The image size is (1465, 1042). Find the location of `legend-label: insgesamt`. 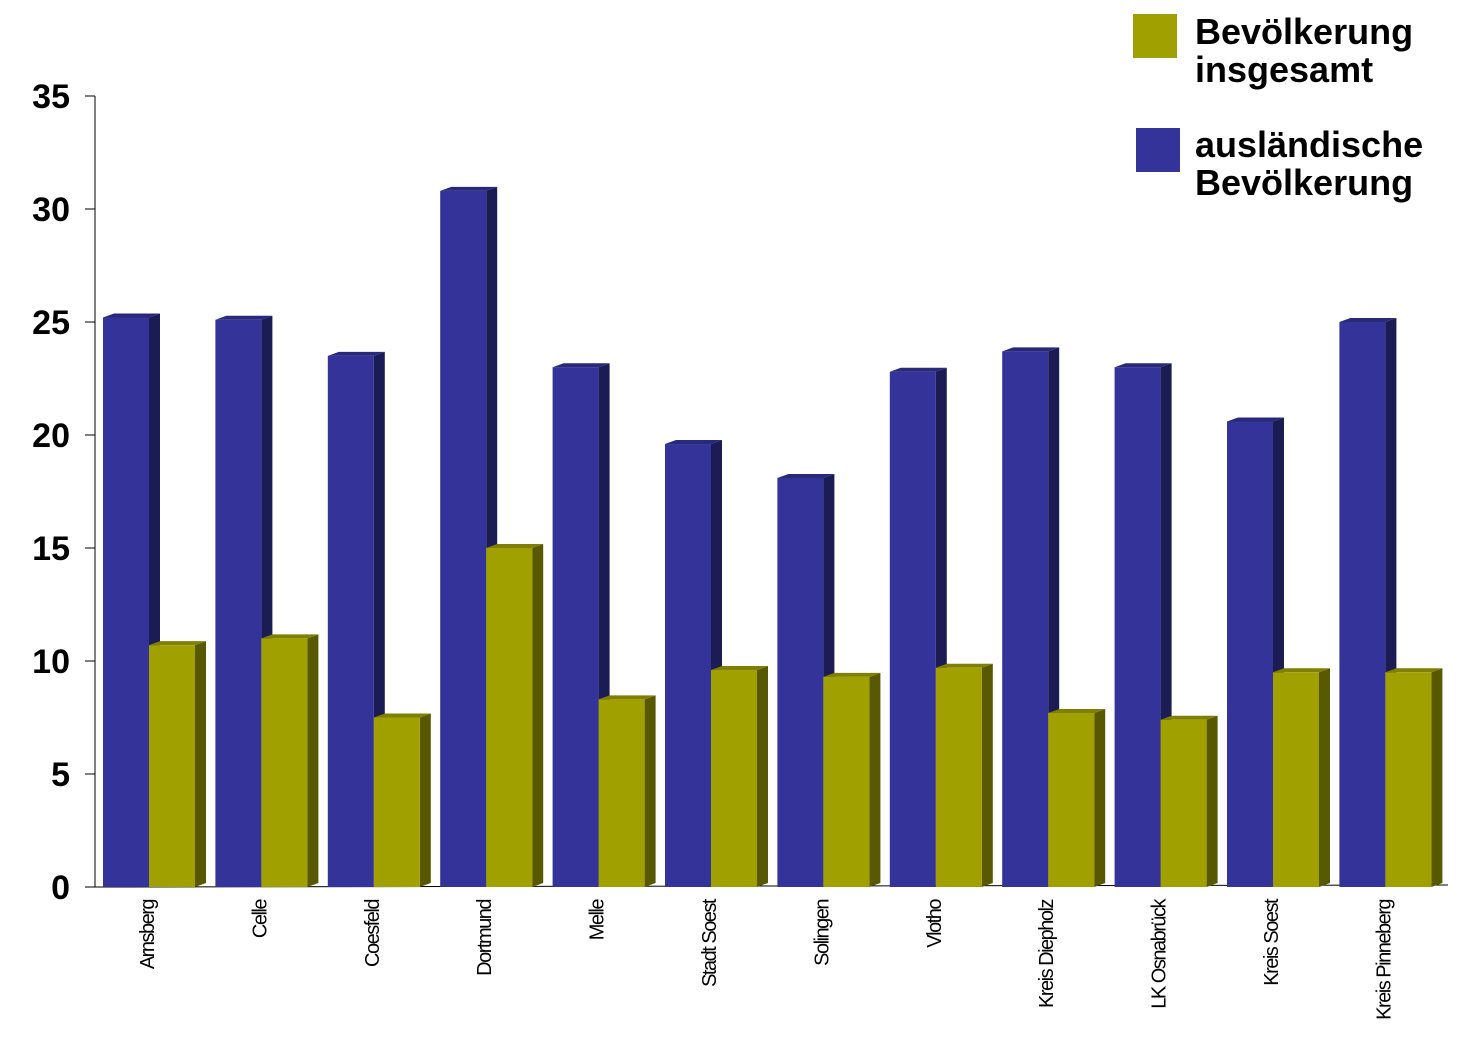

legend-label: insgesamt is located at coordinates (1284, 69).